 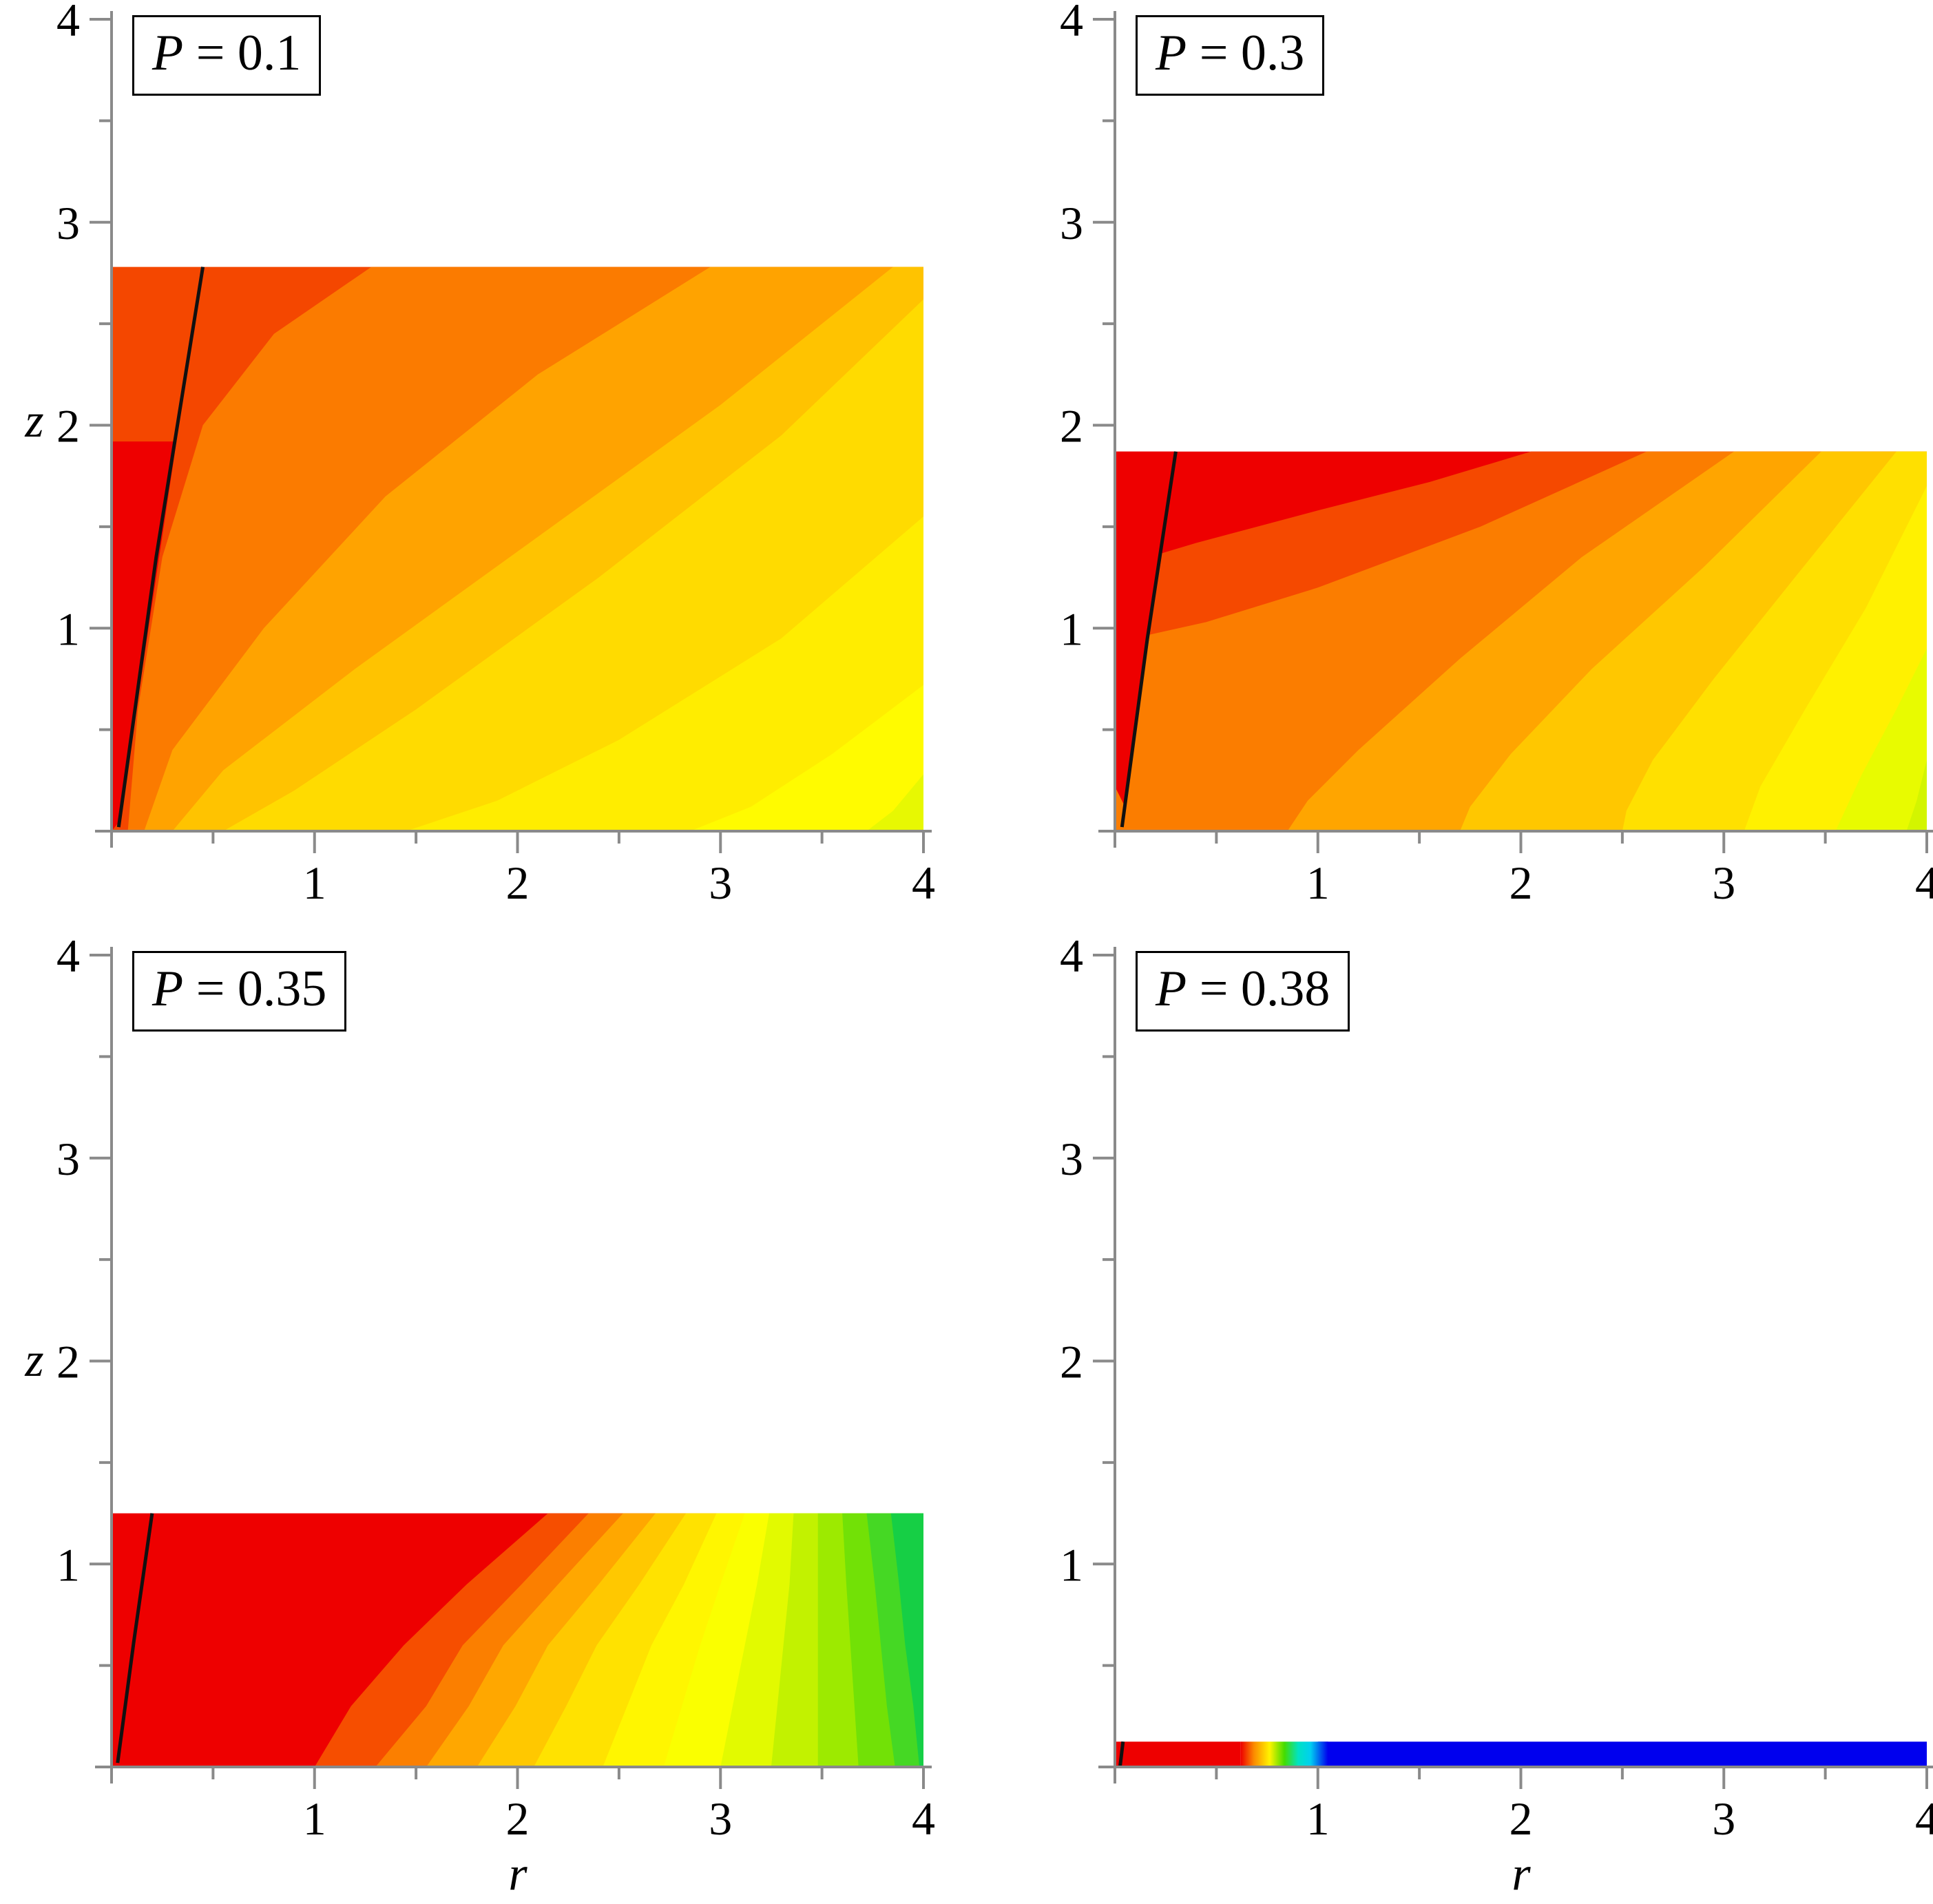 I want to click on x-axis-title-bottom-left: r, so click(x=517, y=1874).